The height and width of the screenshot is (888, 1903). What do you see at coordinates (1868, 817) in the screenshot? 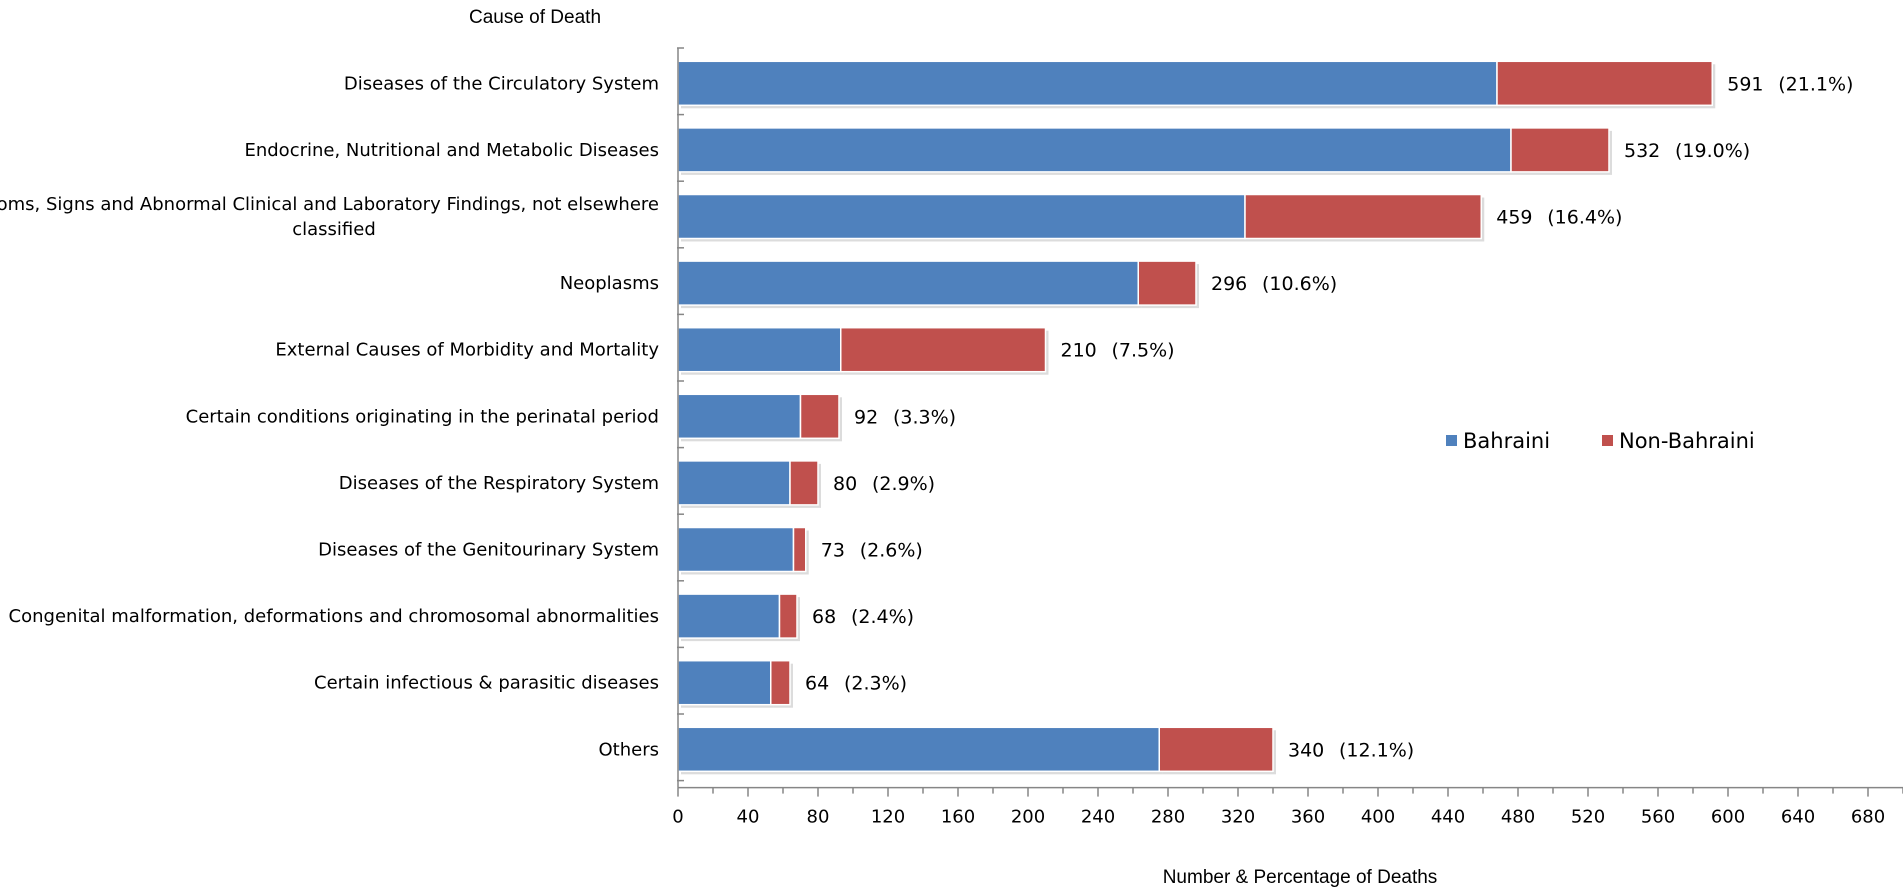
I see `x-tick-label: 680` at bounding box center [1868, 817].